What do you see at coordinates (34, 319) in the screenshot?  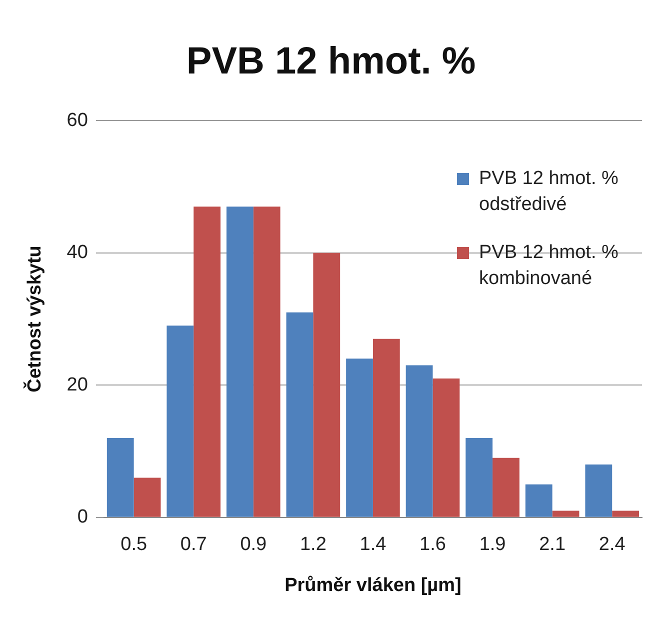 I see `y-axis-title: Četnost výskytu` at bounding box center [34, 319].